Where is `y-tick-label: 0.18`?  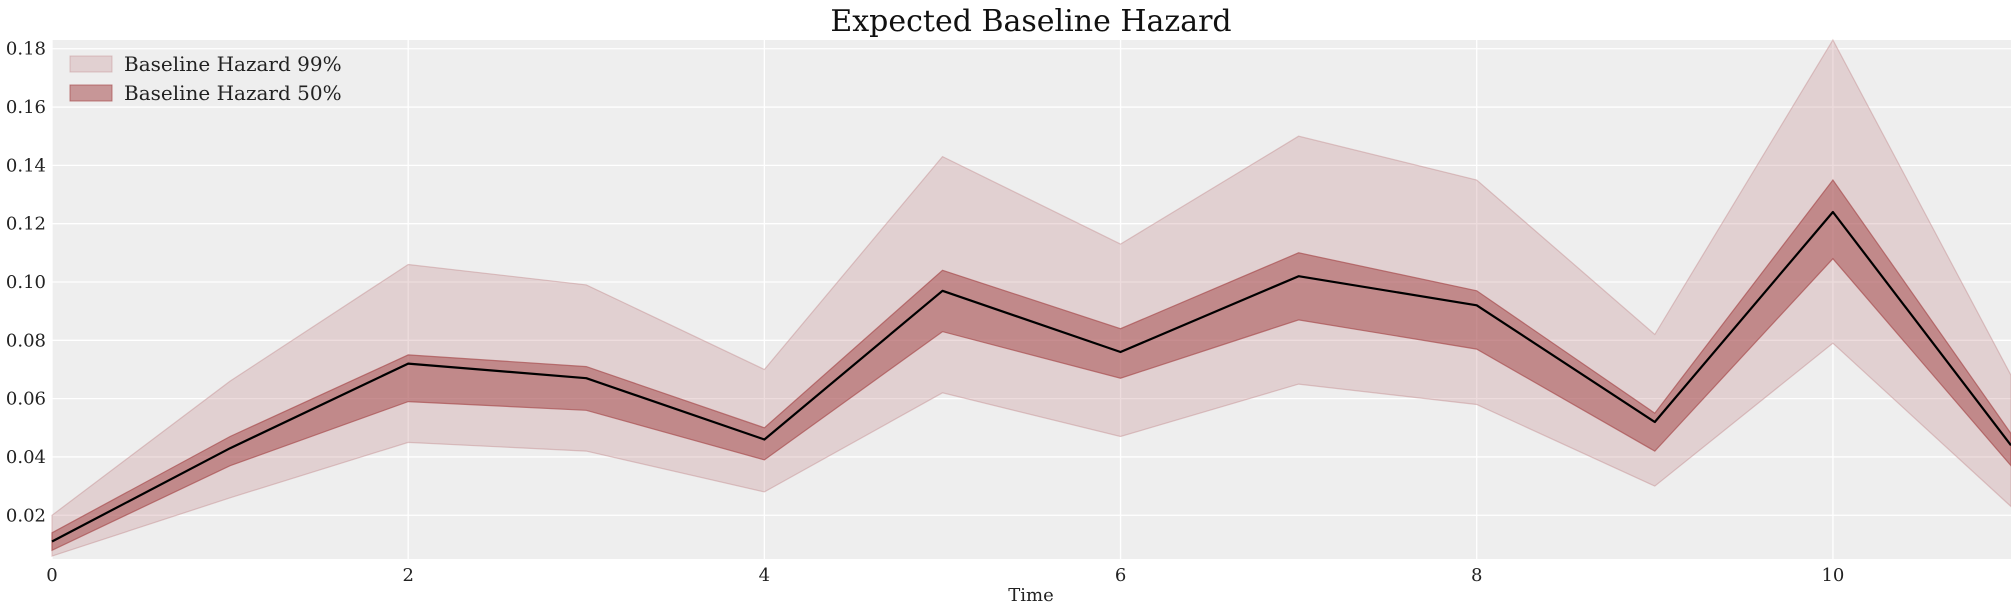
y-tick-label: 0.18 is located at coordinates (26, 49).